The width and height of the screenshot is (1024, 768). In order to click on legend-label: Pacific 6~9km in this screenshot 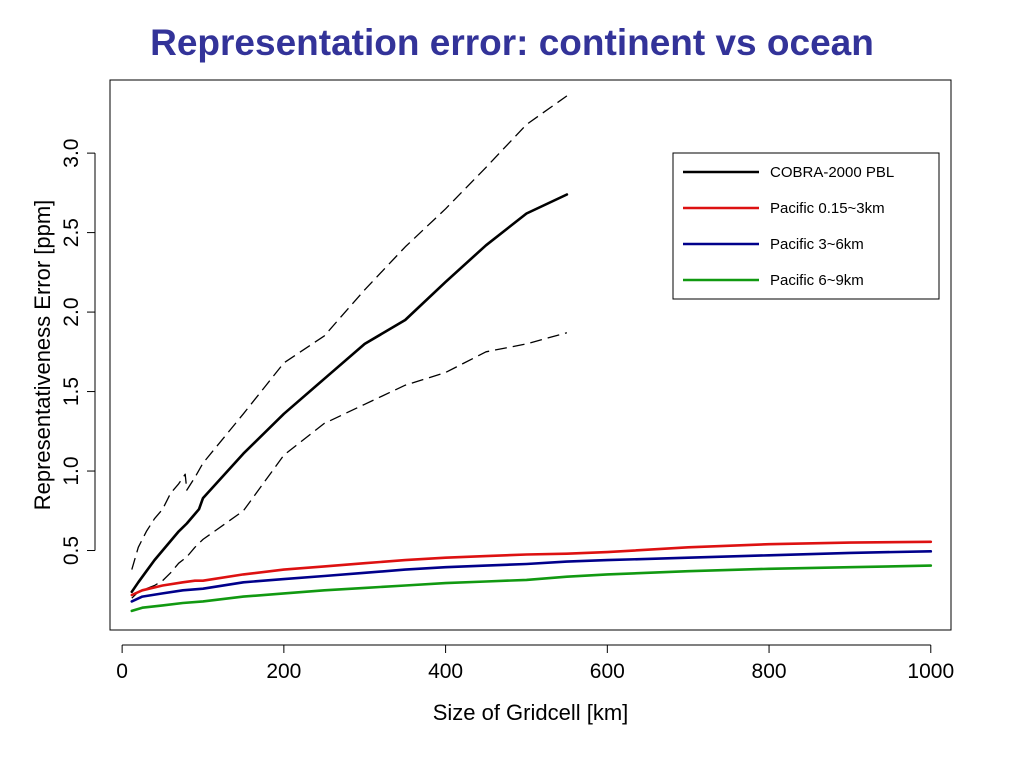, I will do `click(817, 280)`.